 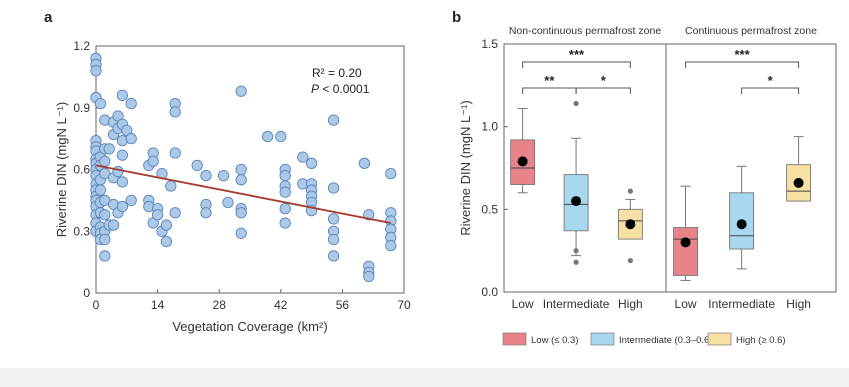 What do you see at coordinates (249, 326) in the screenshot?
I see `x-axis-label-a: Vegetation Coverage (km²)` at bounding box center [249, 326].